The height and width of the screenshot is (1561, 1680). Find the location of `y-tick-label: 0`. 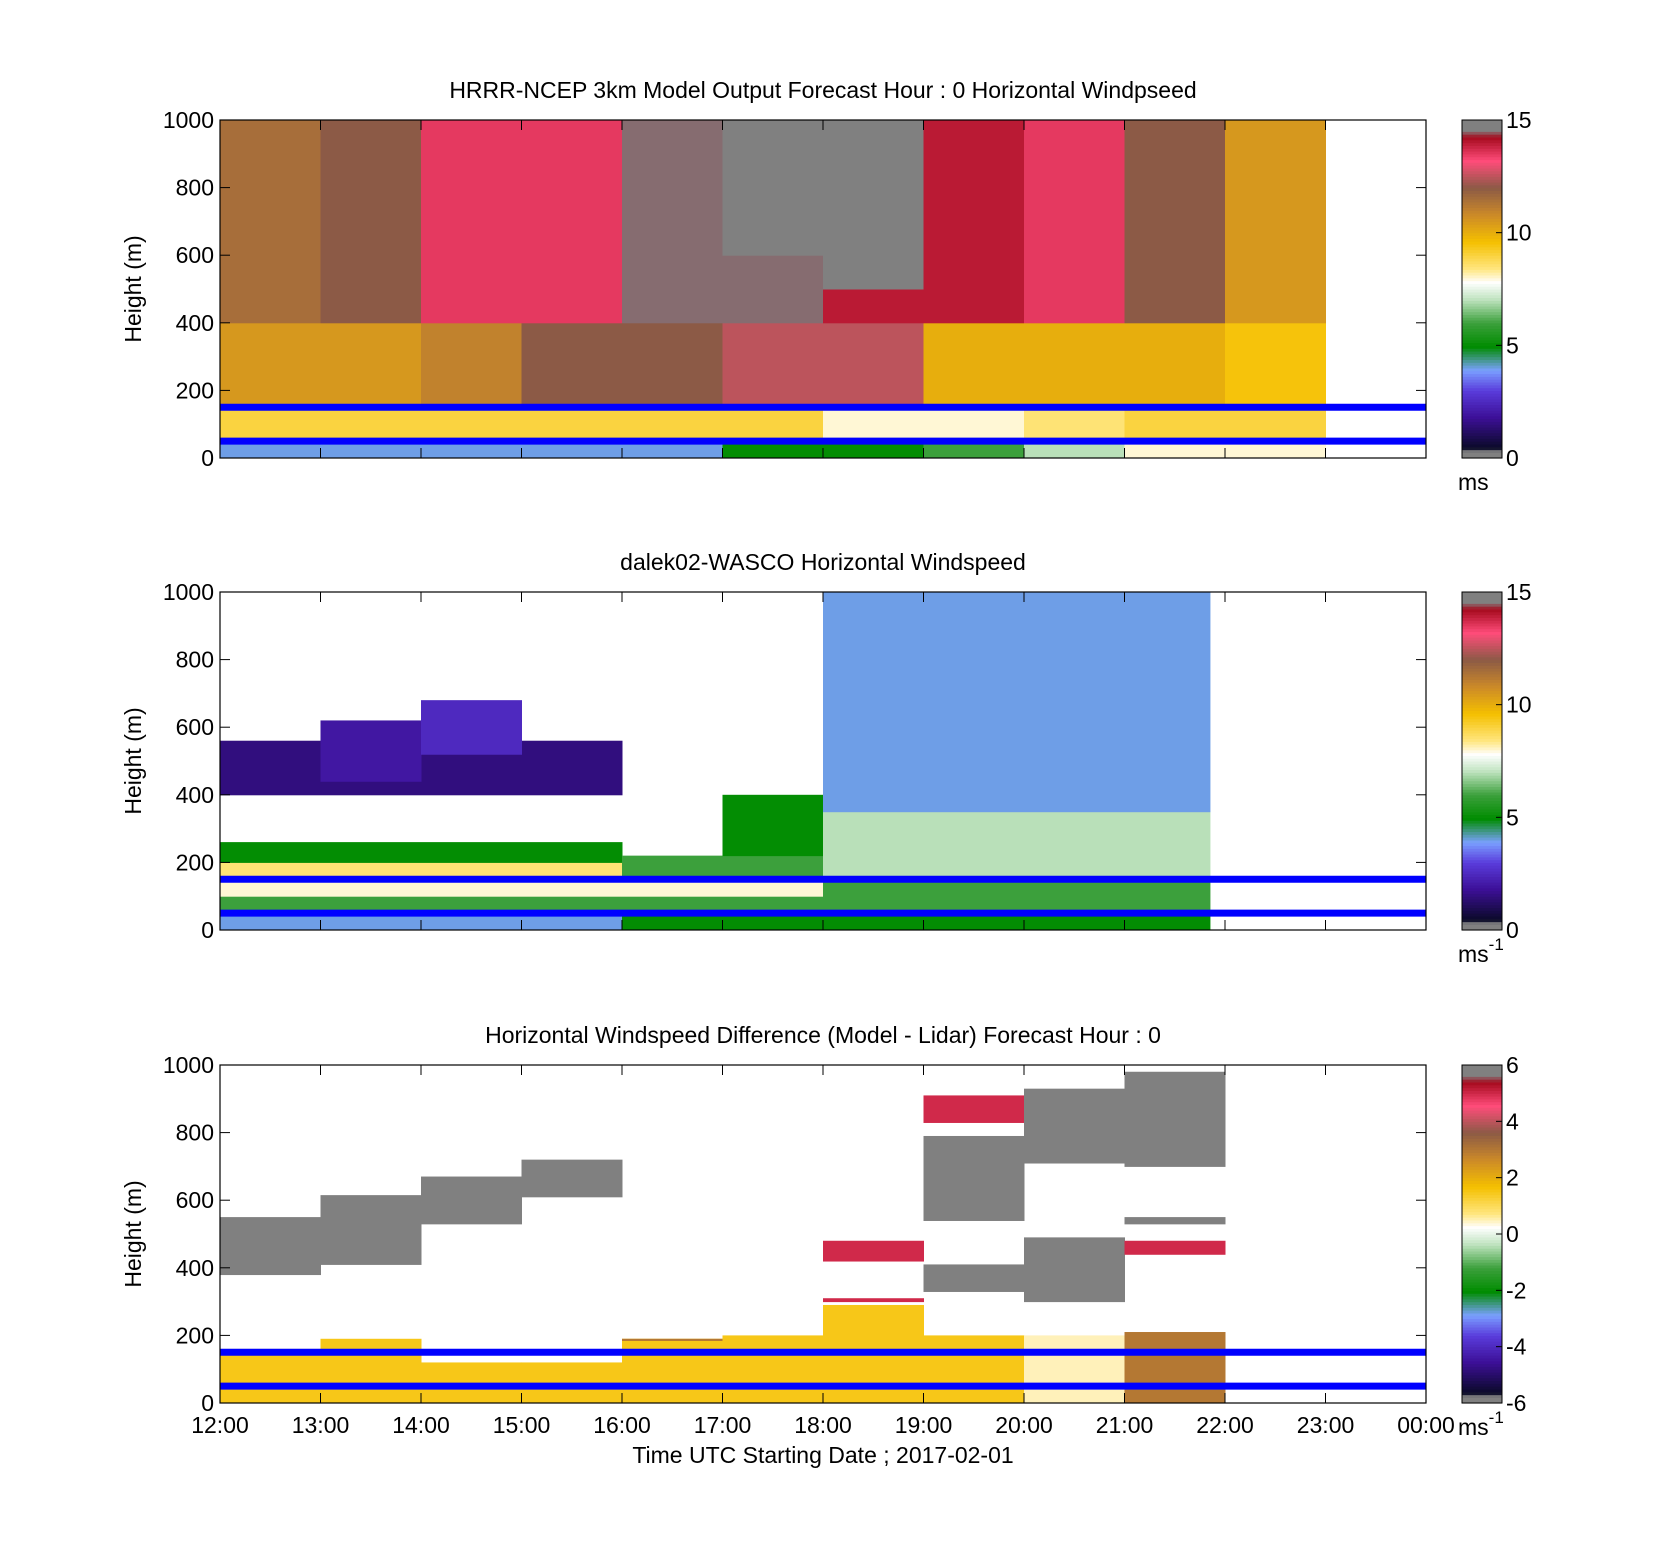

y-tick-label: 0 is located at coordinates (207, 930).